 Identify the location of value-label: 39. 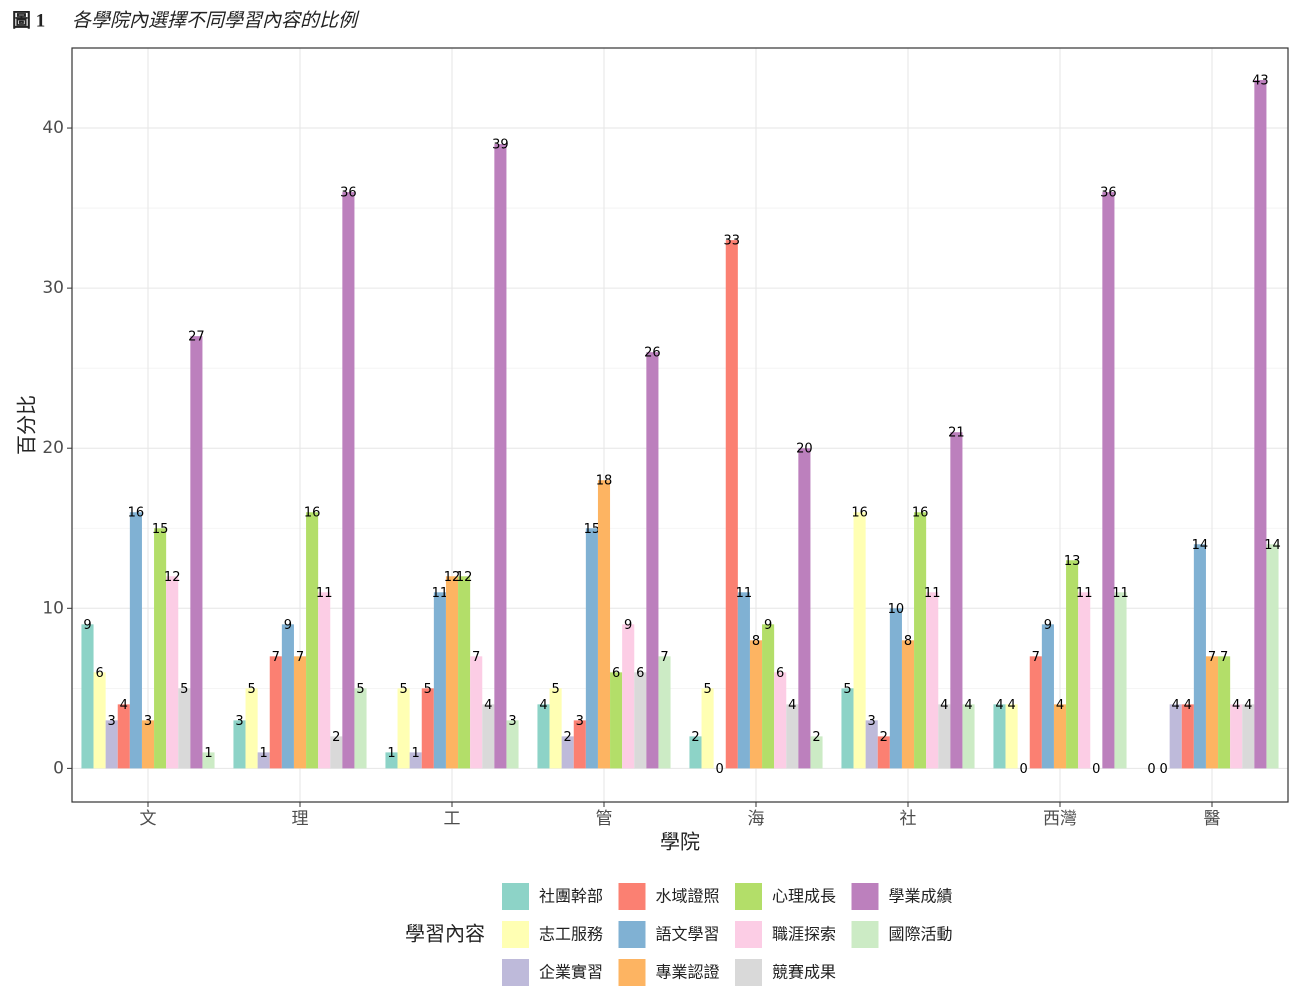
(500, 145).